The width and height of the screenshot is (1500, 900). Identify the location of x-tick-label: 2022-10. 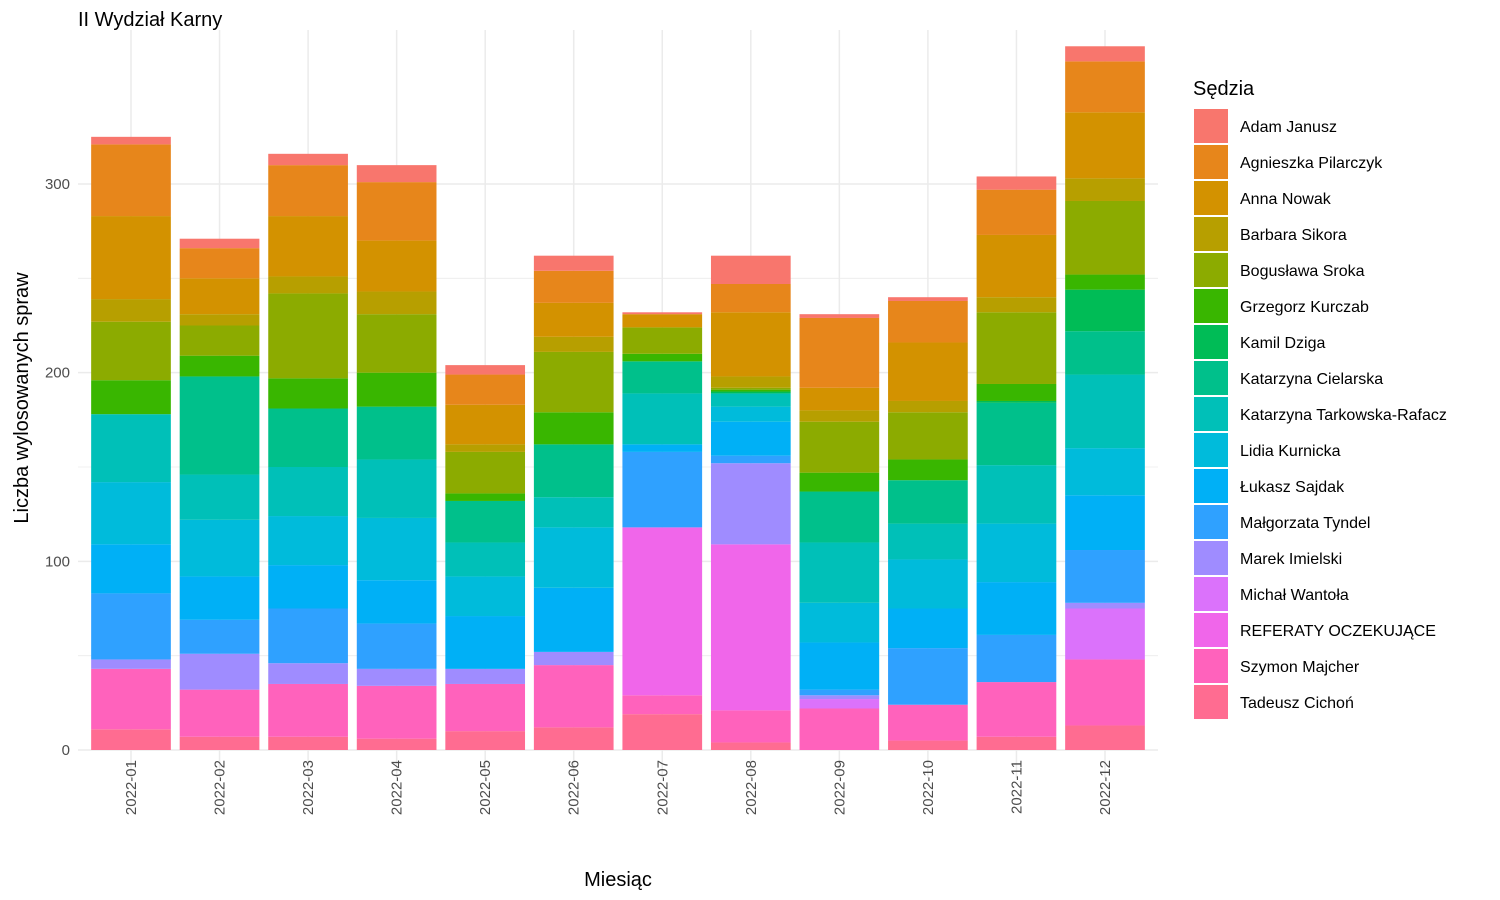
(928, 787).